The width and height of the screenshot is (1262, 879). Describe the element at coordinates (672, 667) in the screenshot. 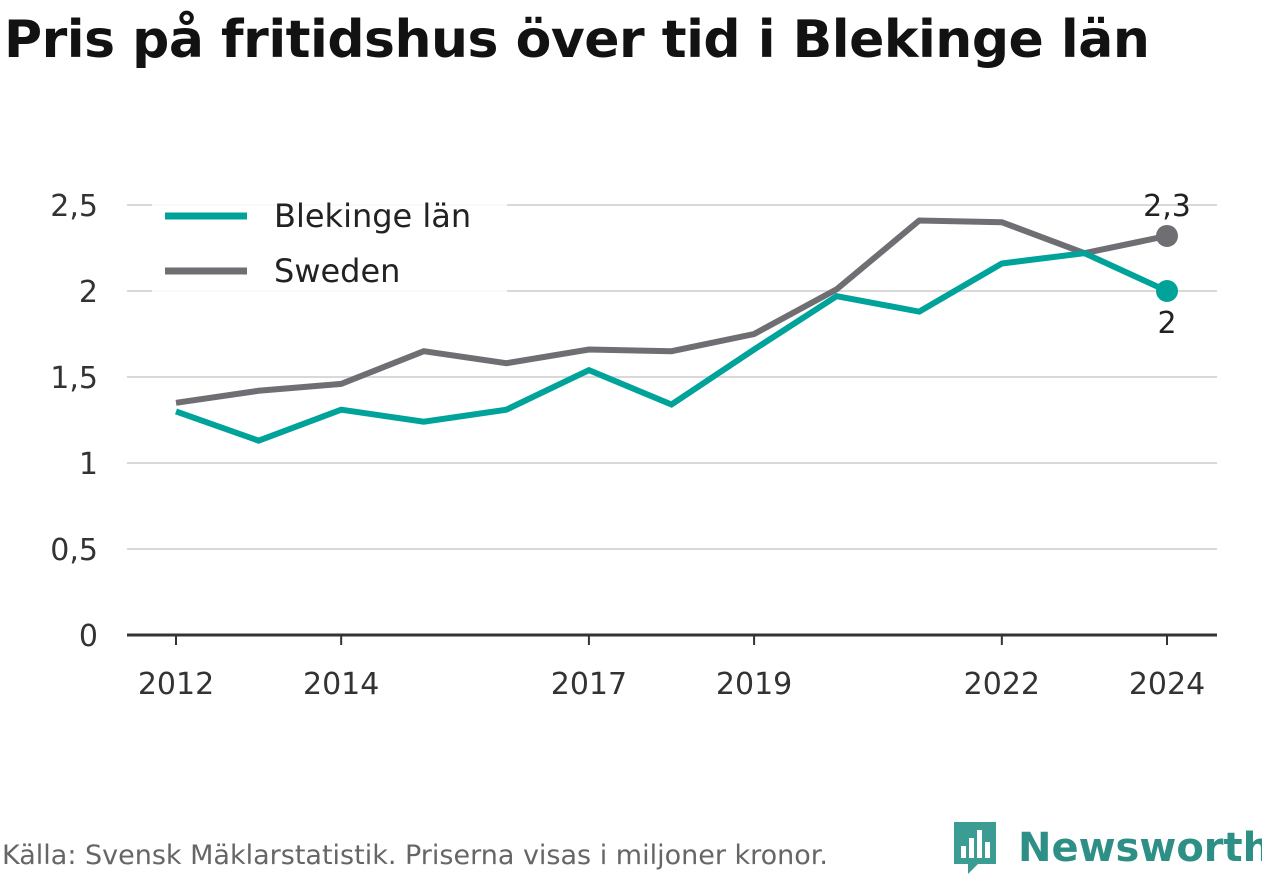

I see `x-axis: 2012 2014 2017 2019 2022 2024` at that location.